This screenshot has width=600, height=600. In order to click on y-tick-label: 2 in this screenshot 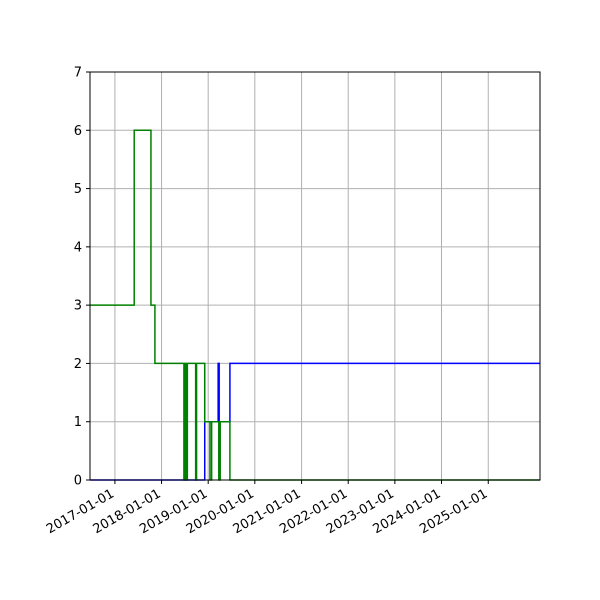, I will do `click(78, 364)`.